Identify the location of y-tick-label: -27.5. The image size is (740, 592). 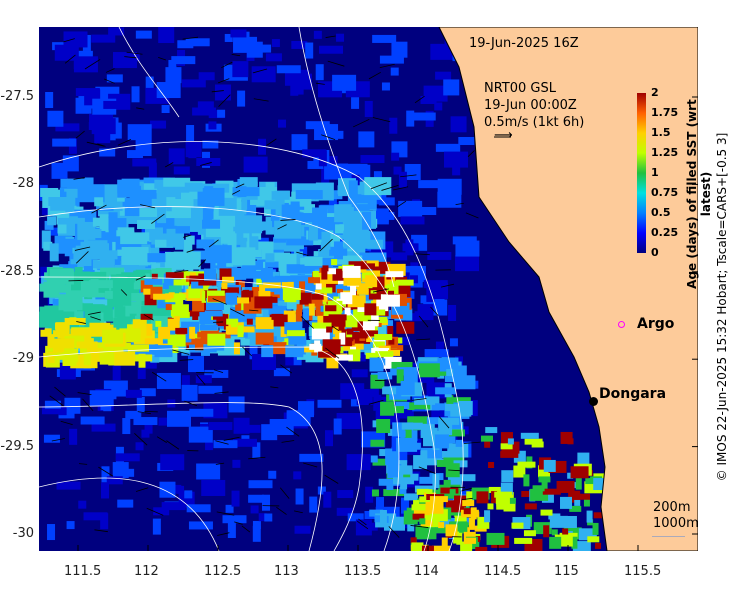
(17, 96).